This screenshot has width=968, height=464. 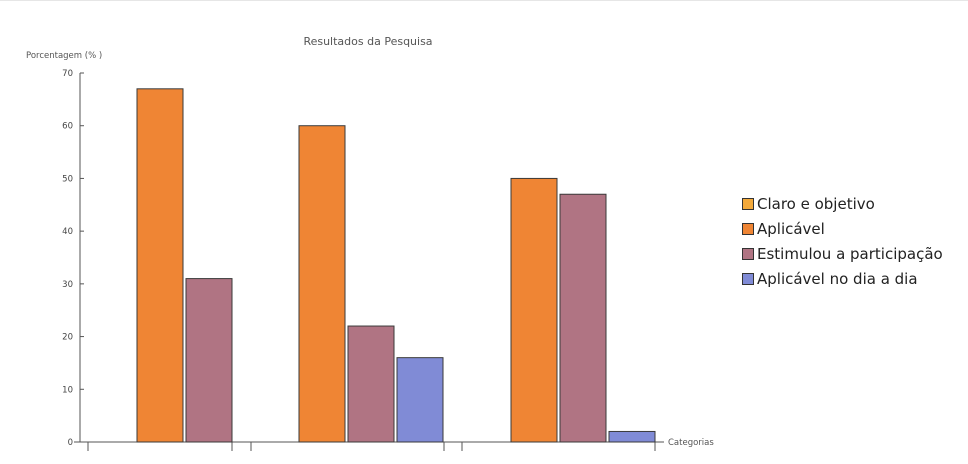 I want to click on legend-item: Claro e objetivo, so click(x=853, y=203).